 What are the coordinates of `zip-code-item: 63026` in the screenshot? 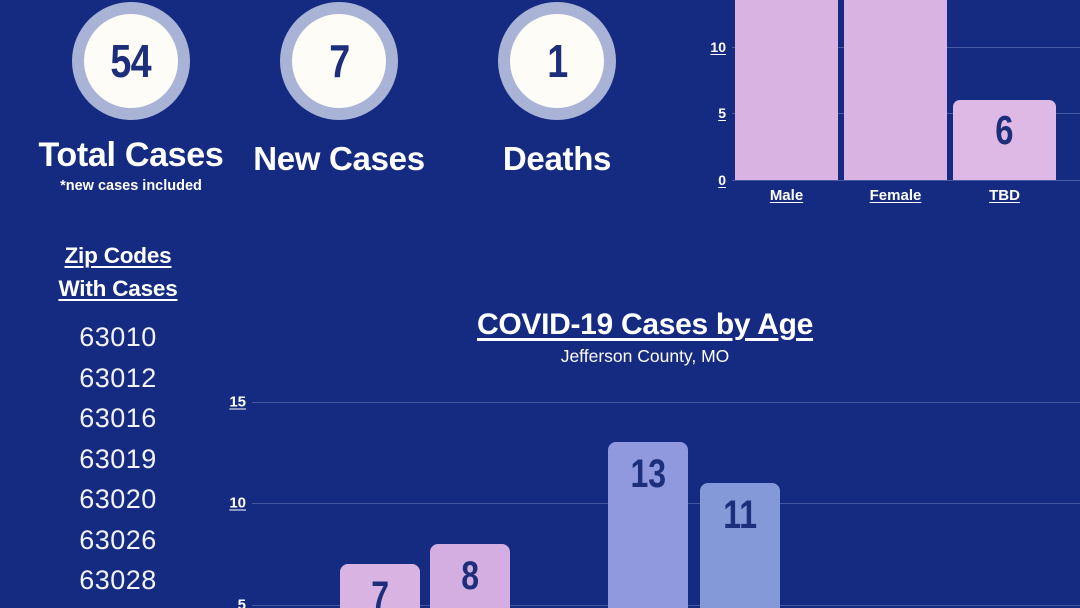 It's located at (118, 539).